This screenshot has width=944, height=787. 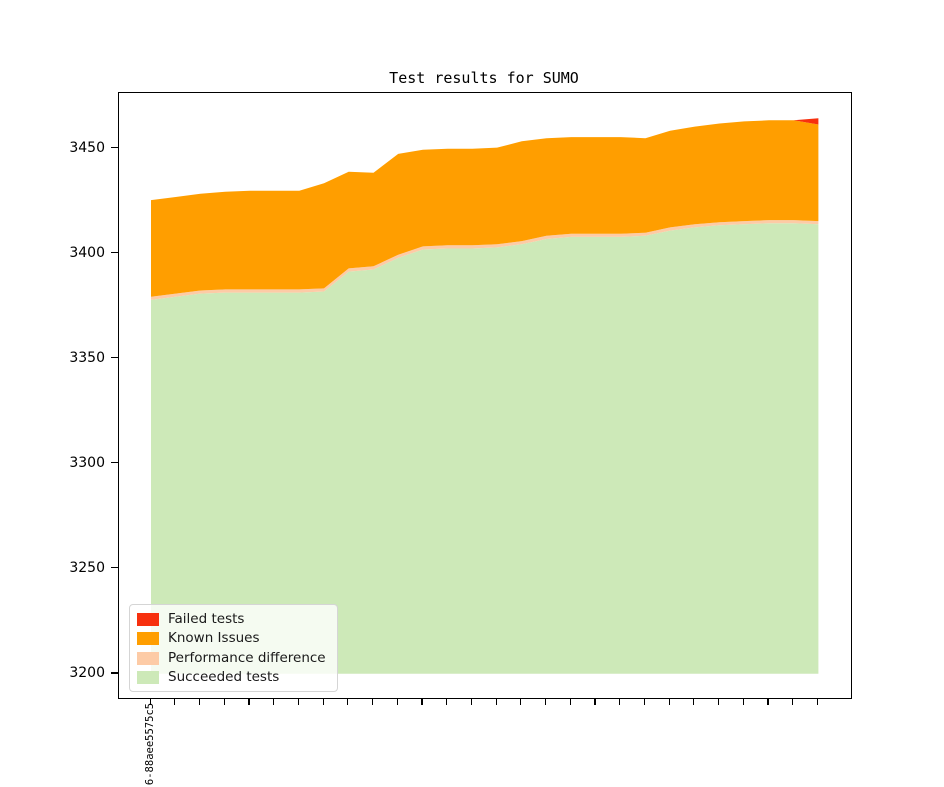 I want to click on legend-label: Succeeded tests, so click(x=224, y=676).